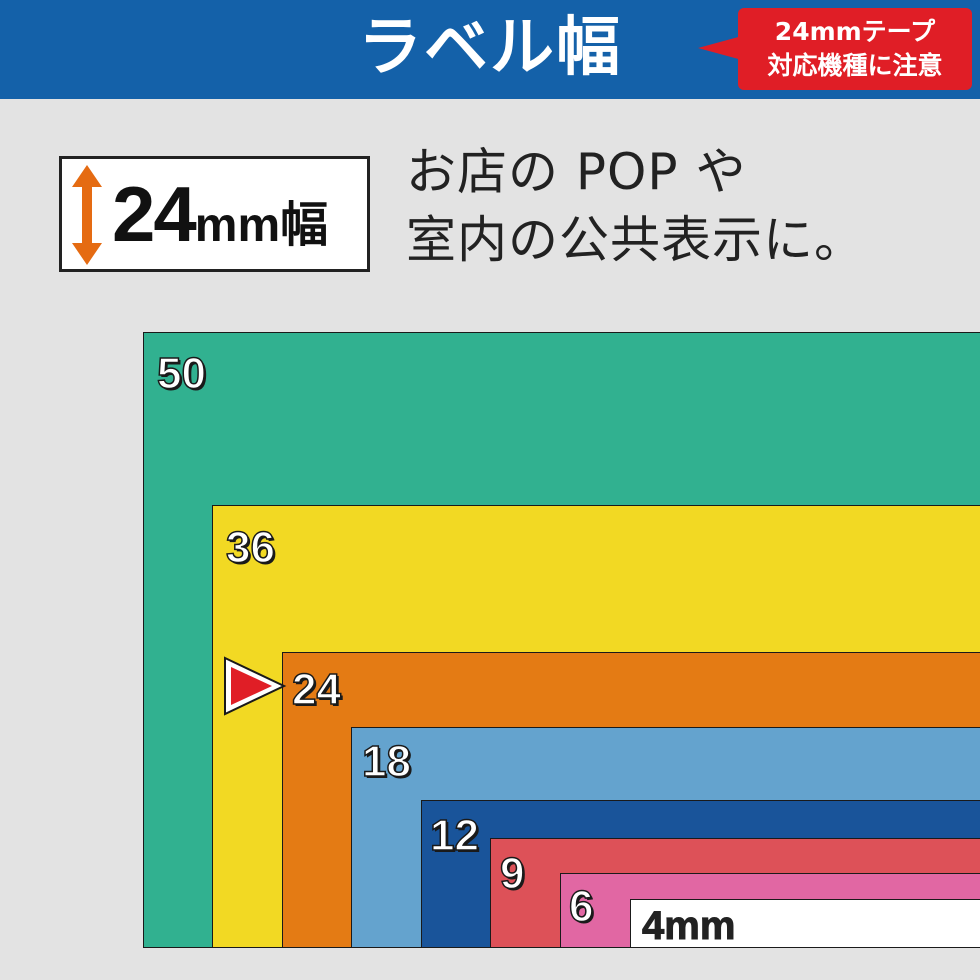 Image resolution: width=980 pixels, height=980 pixels. What do you see at coordinates (261, 225) in the screenshot?
I see `tape-width-unit: mm幅` at bounding box center [261, 225].